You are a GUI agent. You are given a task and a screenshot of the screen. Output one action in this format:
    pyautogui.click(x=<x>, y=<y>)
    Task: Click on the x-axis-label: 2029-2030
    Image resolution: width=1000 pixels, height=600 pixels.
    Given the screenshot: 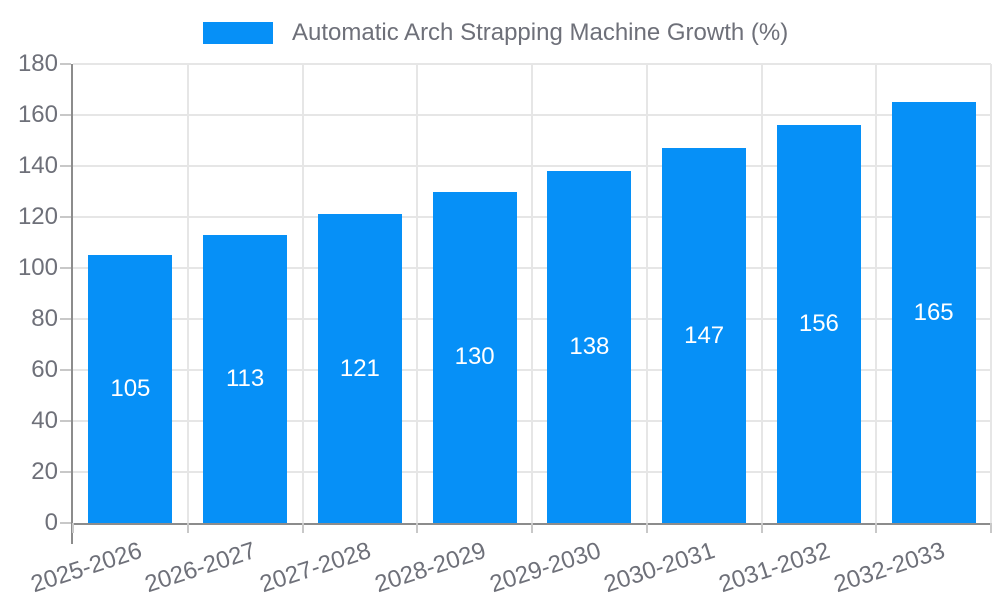 What is the action you would take?
    pyautogui.click(x=545, y=568)
    